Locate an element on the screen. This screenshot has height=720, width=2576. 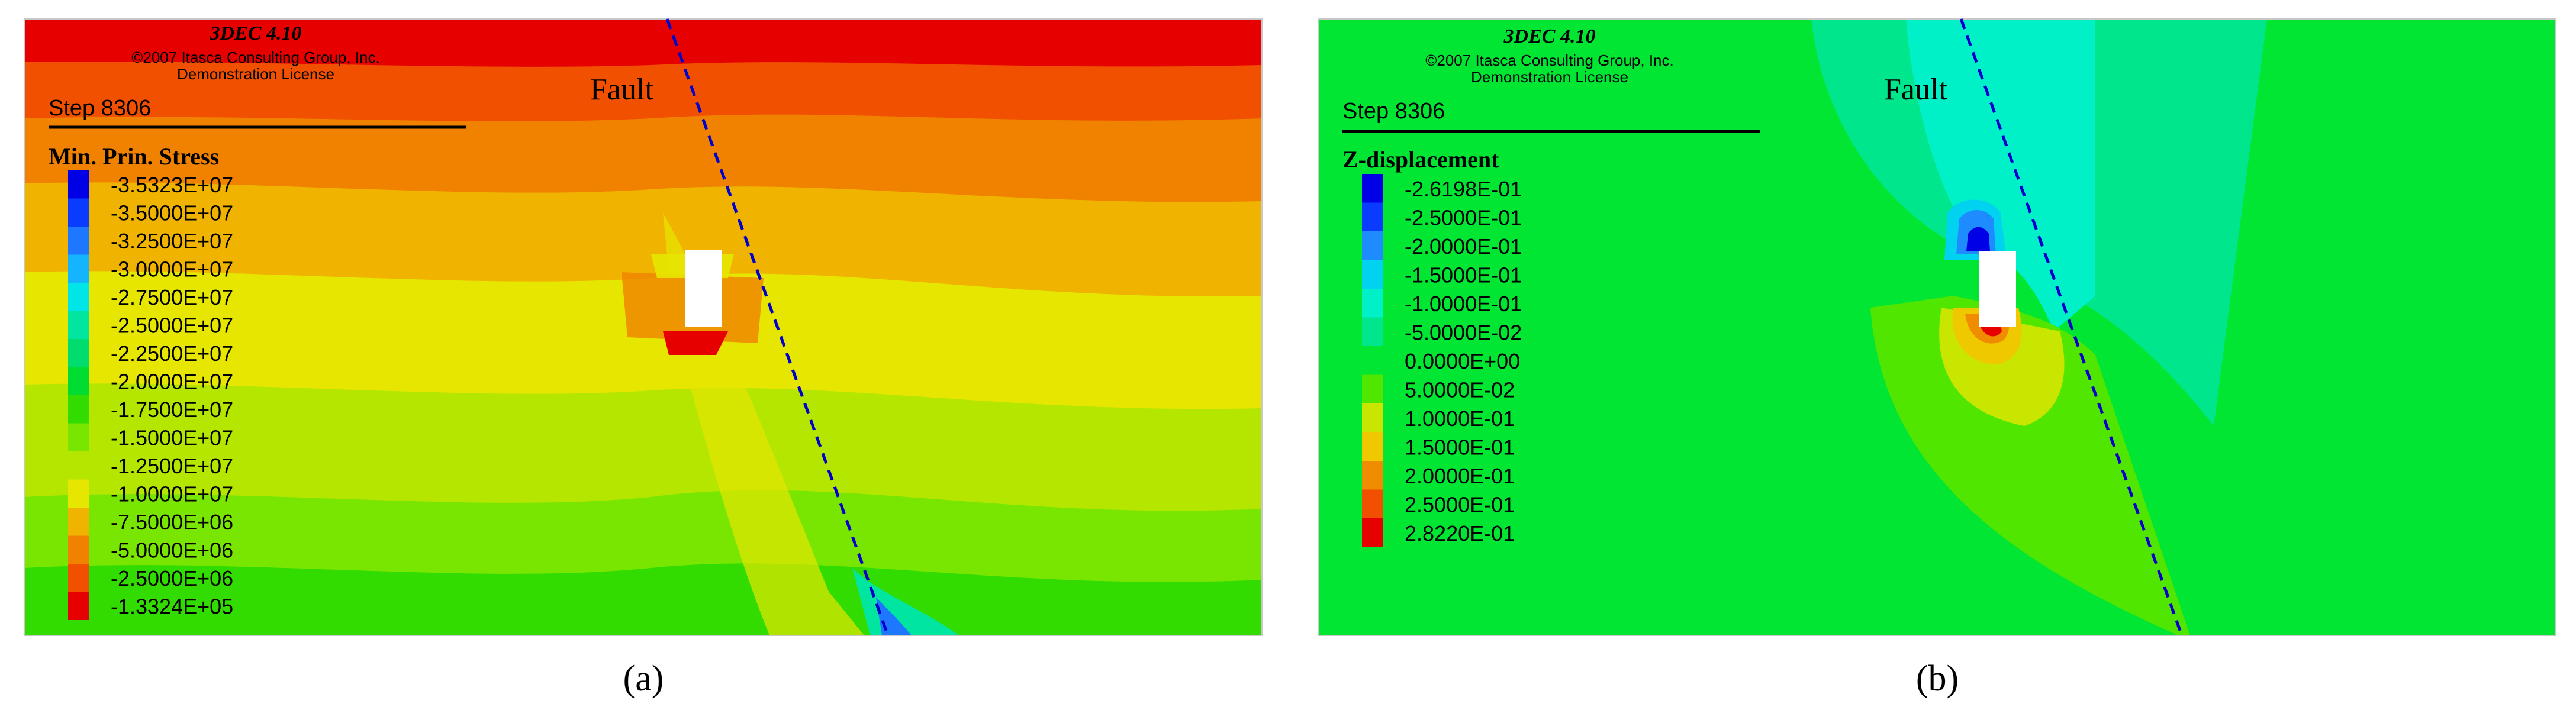
legend-label: -2.0000E+07 is located at coordinates (172, 382).